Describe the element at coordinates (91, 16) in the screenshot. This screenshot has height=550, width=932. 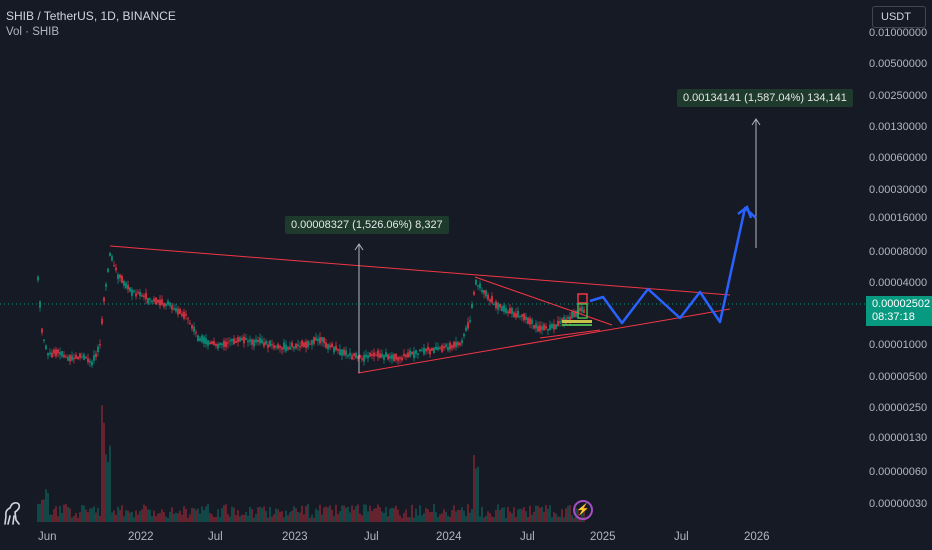
I see `symbol-title: SHIB / TetherUS, 1D, BINANCE` at that location.